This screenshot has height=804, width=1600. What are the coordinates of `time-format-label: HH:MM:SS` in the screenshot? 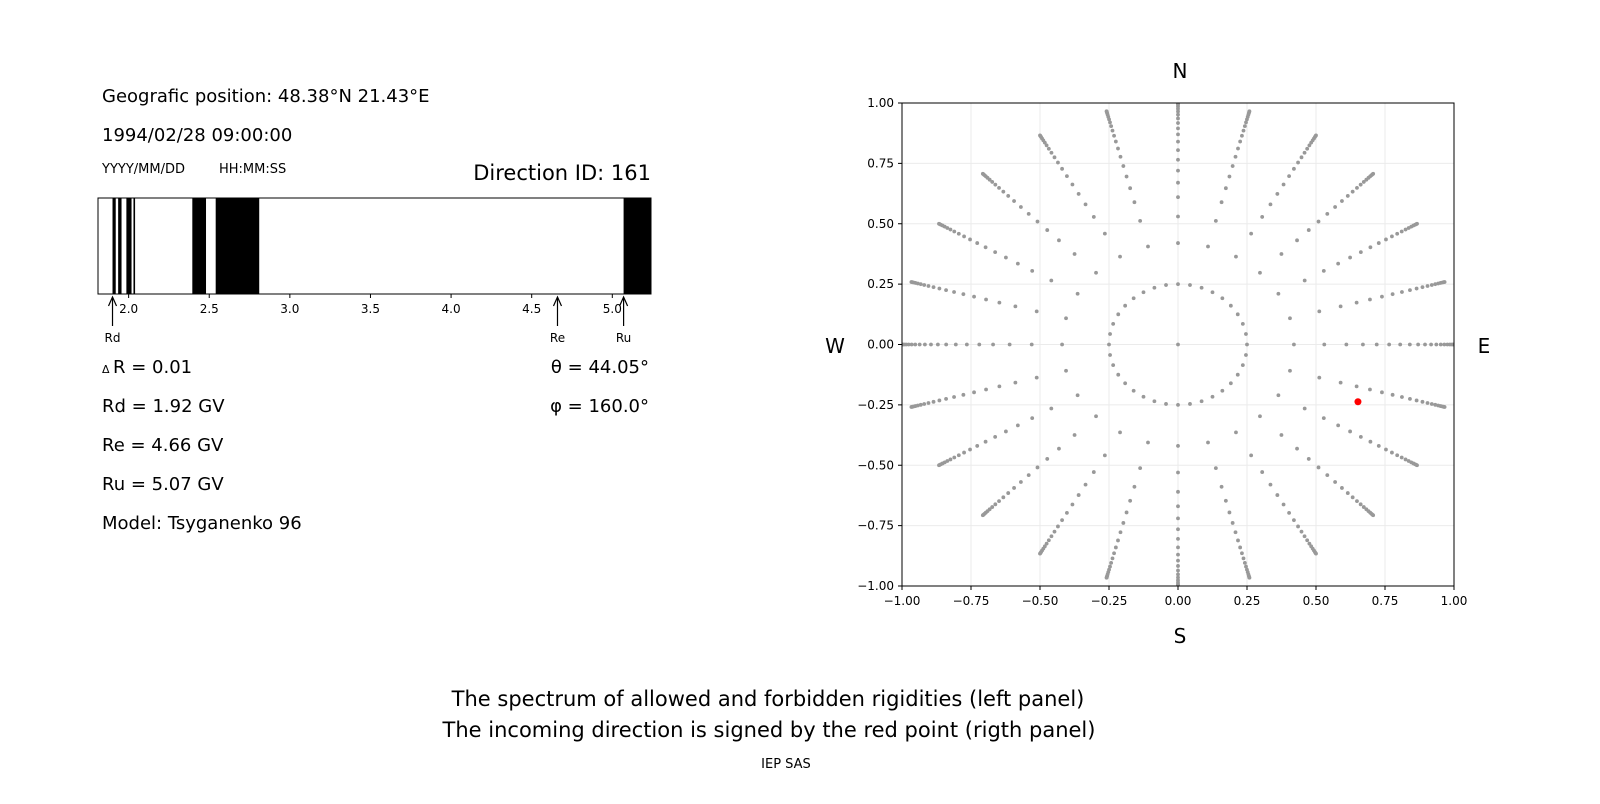 It's located at (252, 169).